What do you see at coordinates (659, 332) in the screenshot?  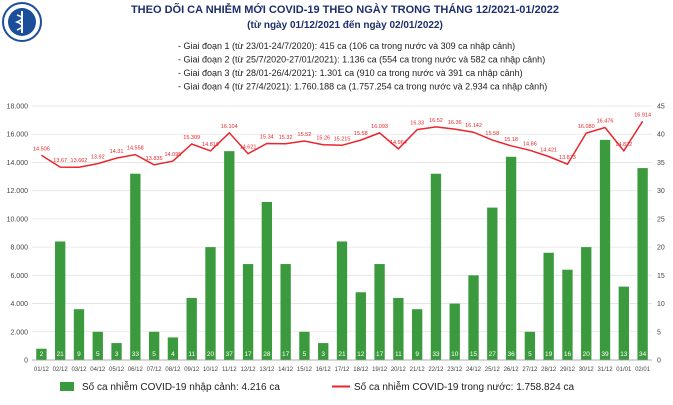 I see `y2-tick-label: 5` at bounding box center [659, 332].